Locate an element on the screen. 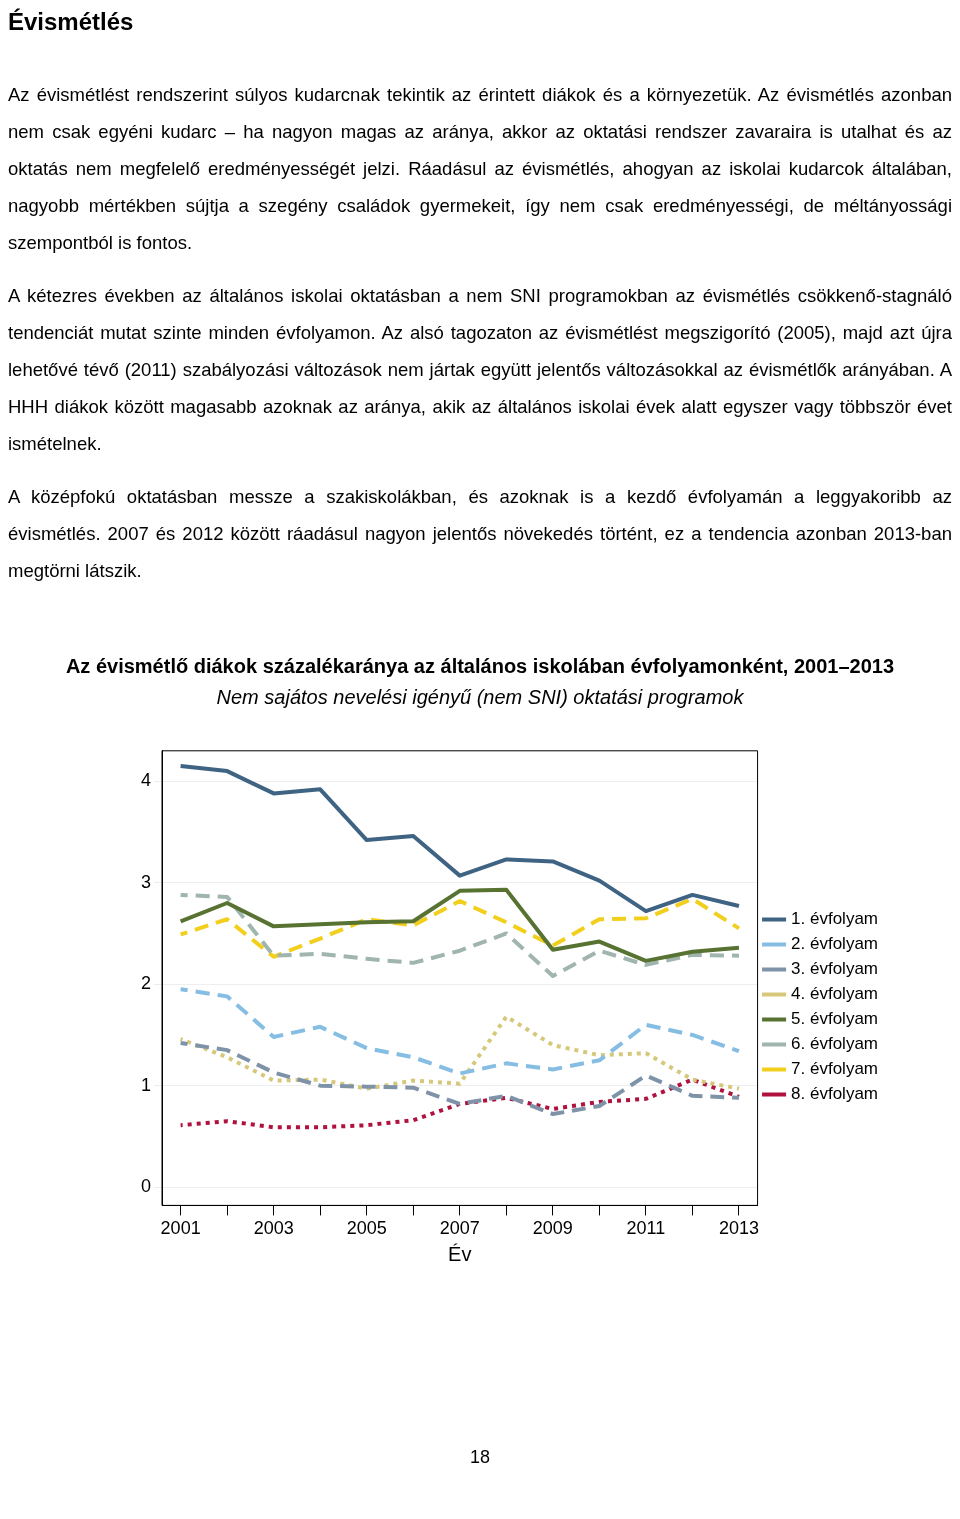 The height and width of the screenshot is (1519, 960). legend-label: 7. évfolyam is located at coordinates (835, 1069).